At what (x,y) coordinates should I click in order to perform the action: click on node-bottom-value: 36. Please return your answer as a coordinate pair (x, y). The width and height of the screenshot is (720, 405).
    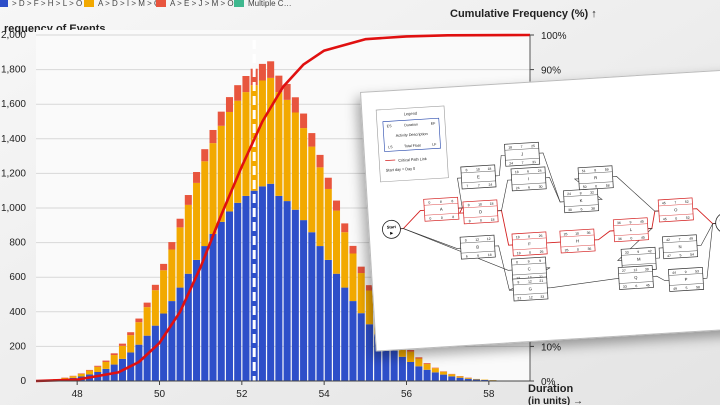
    Looking at the image, I should click on (589, 249).